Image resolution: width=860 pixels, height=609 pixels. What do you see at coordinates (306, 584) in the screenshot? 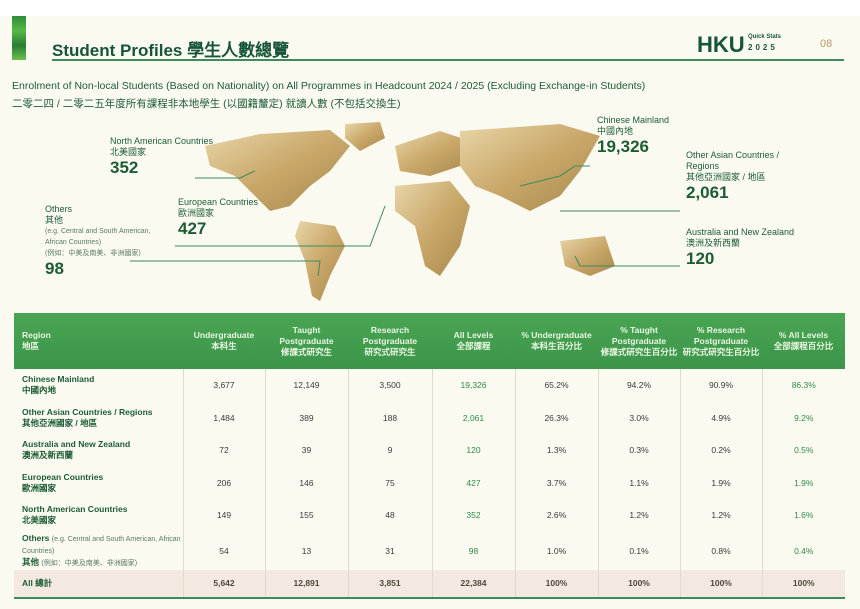
I see `total-cell: 12,891` at bounding box center [306, 584].